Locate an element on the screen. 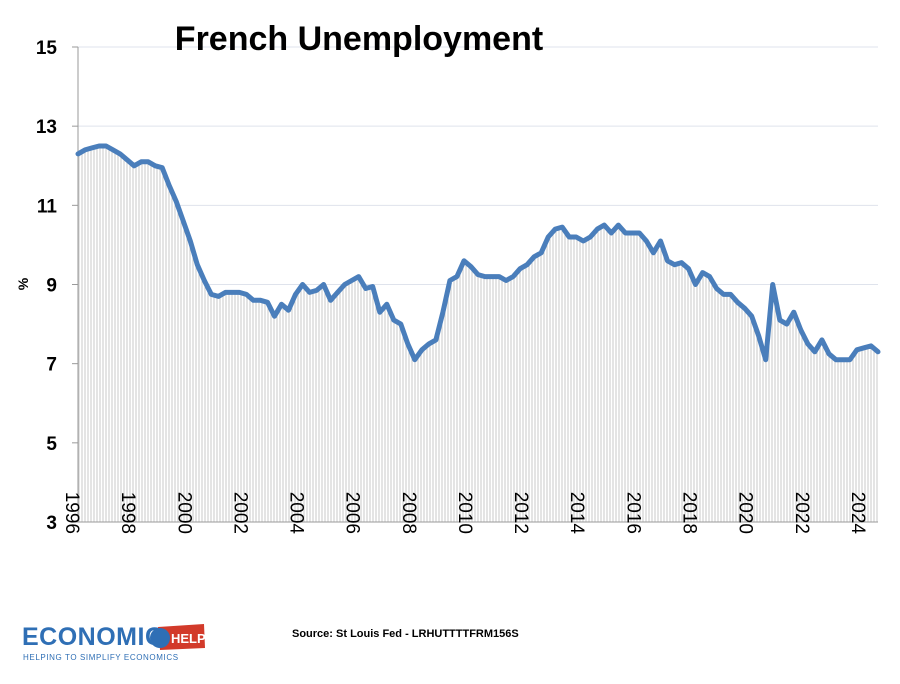  y-tick-label: 11 is located at coordinates (47, 206).